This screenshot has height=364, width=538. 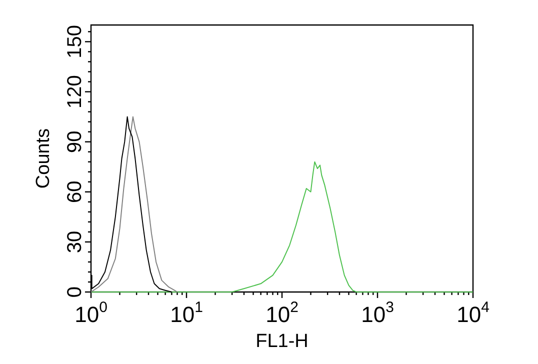 I want to click on y-tick-label: 90, so click(x=75, y=141).